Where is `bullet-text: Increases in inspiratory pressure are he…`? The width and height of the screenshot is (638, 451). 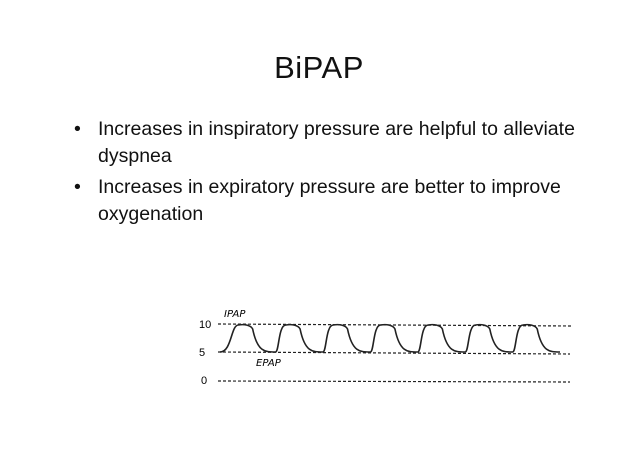 bullet-text: Increases in inspiratory pressure are he… is located at coordinates (336, 142).